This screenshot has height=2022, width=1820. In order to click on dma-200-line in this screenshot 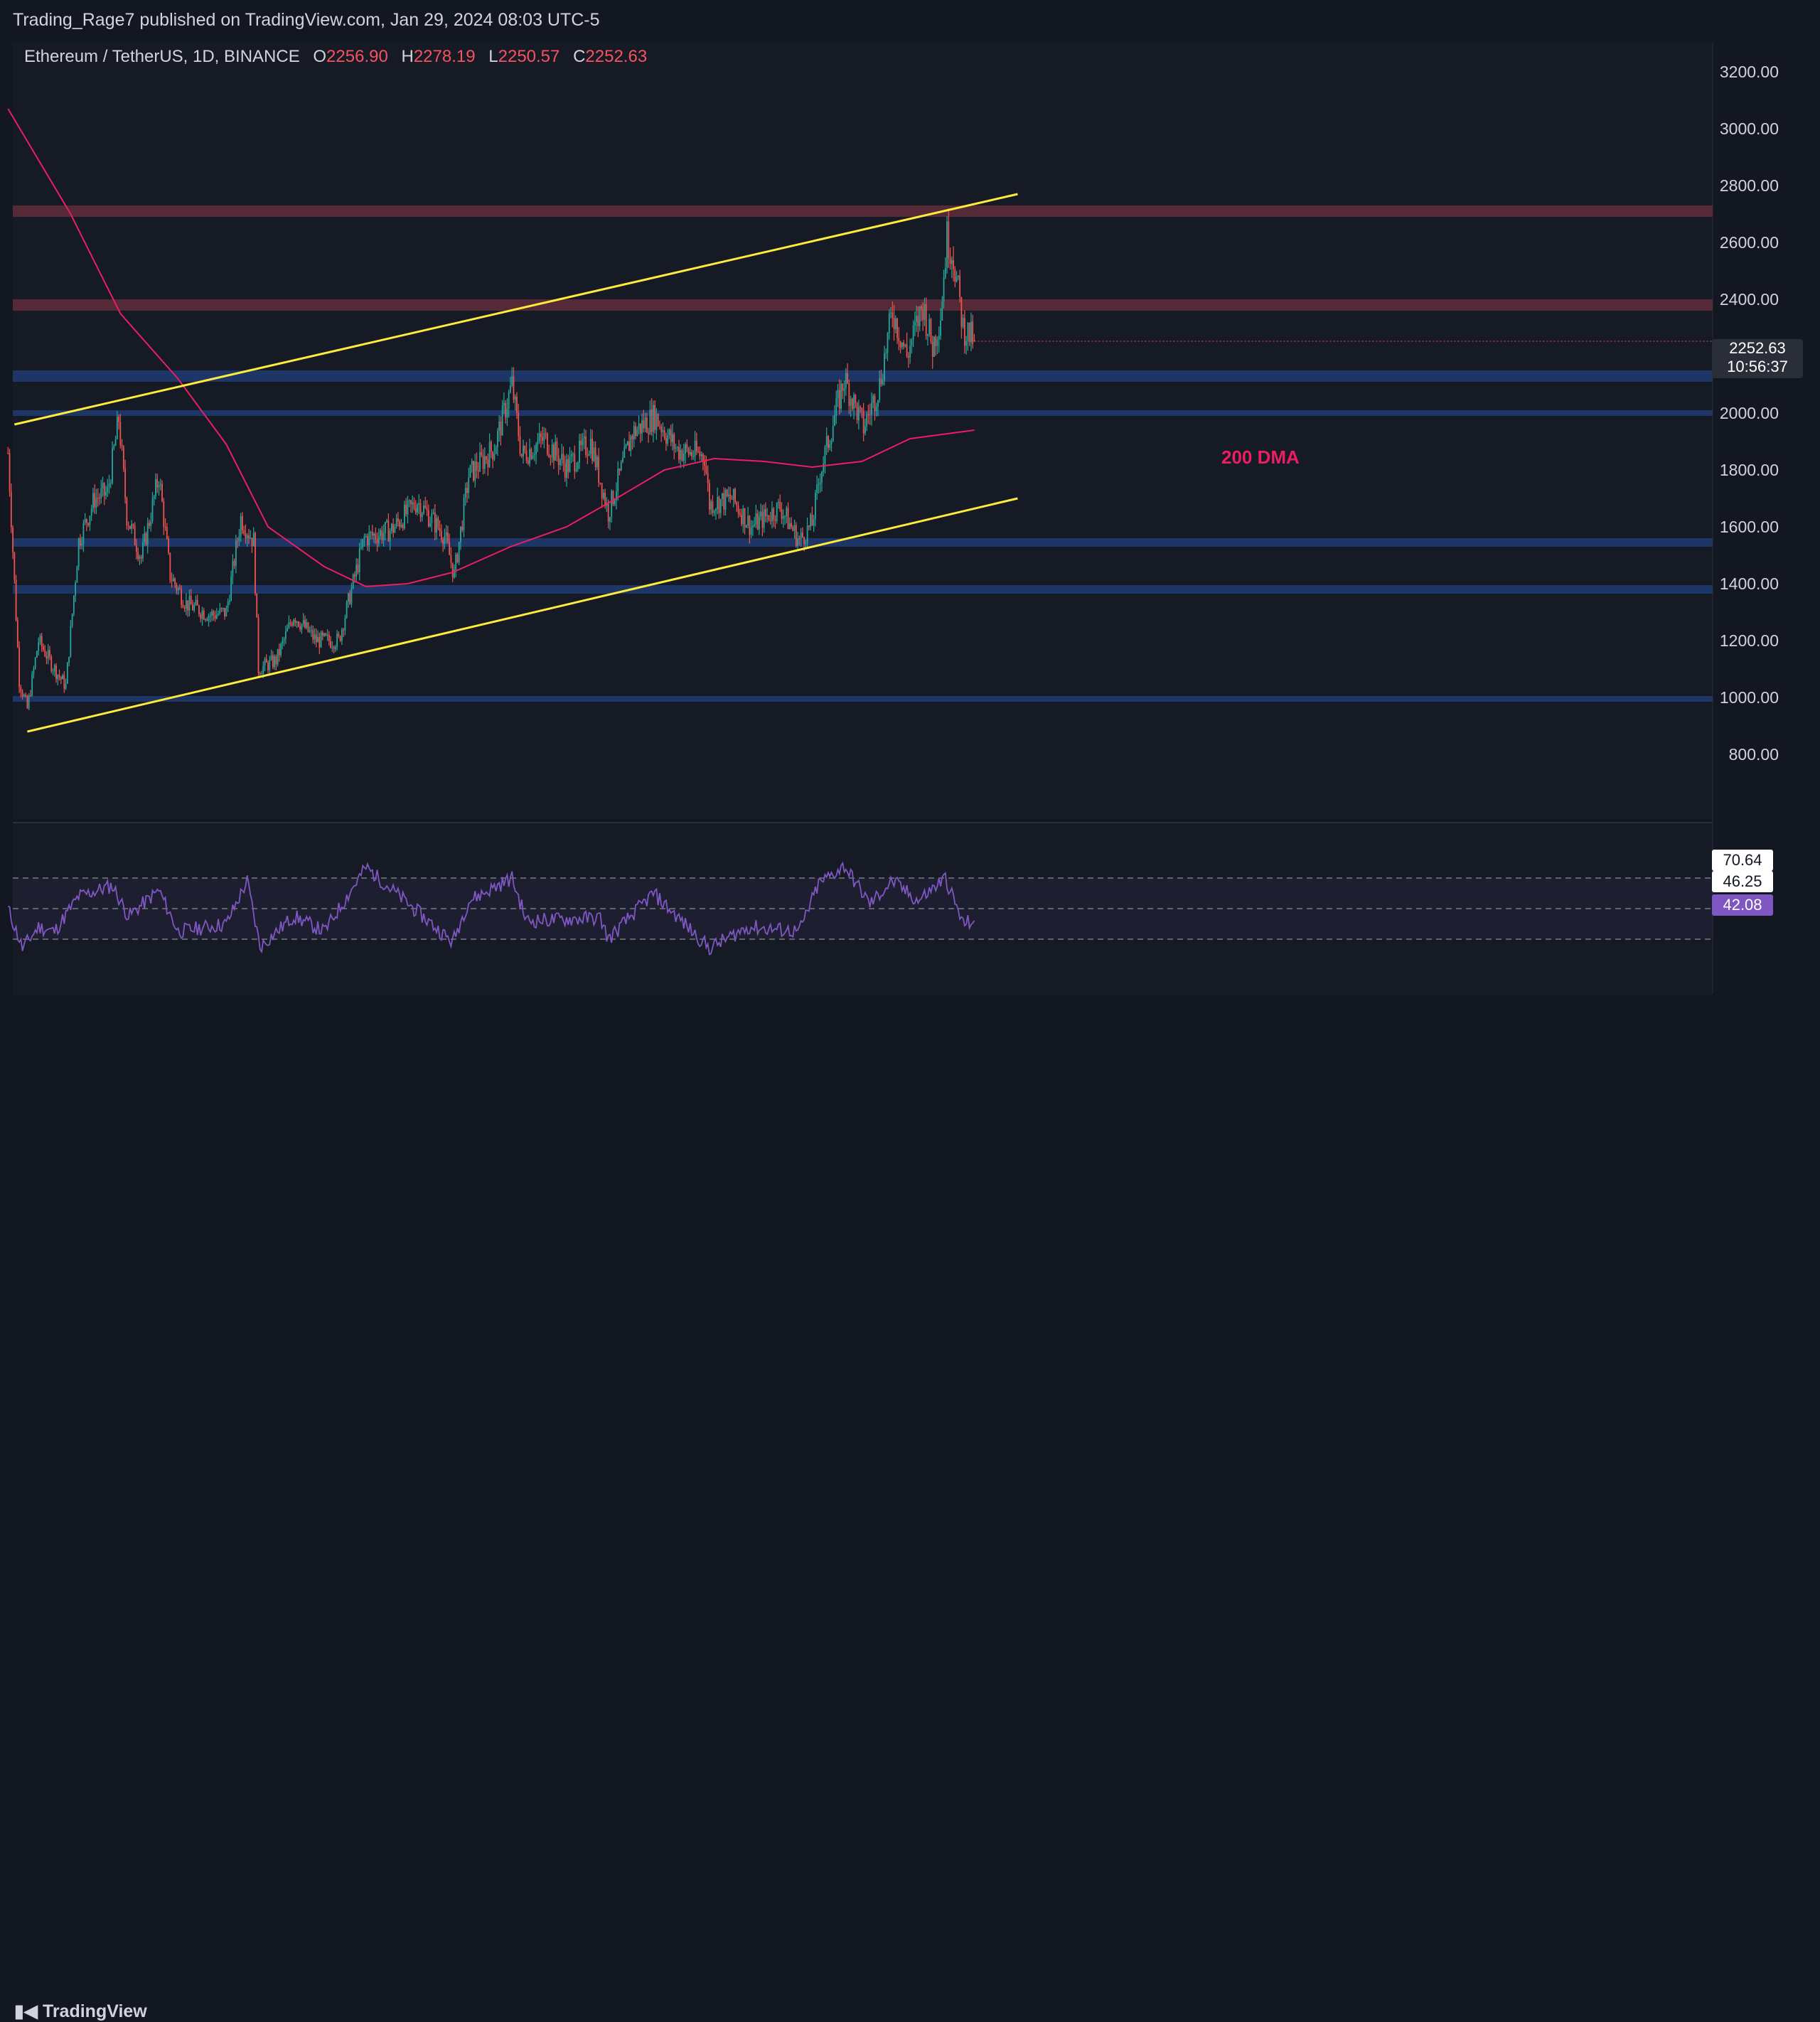, I will do `click(491, 348)`.